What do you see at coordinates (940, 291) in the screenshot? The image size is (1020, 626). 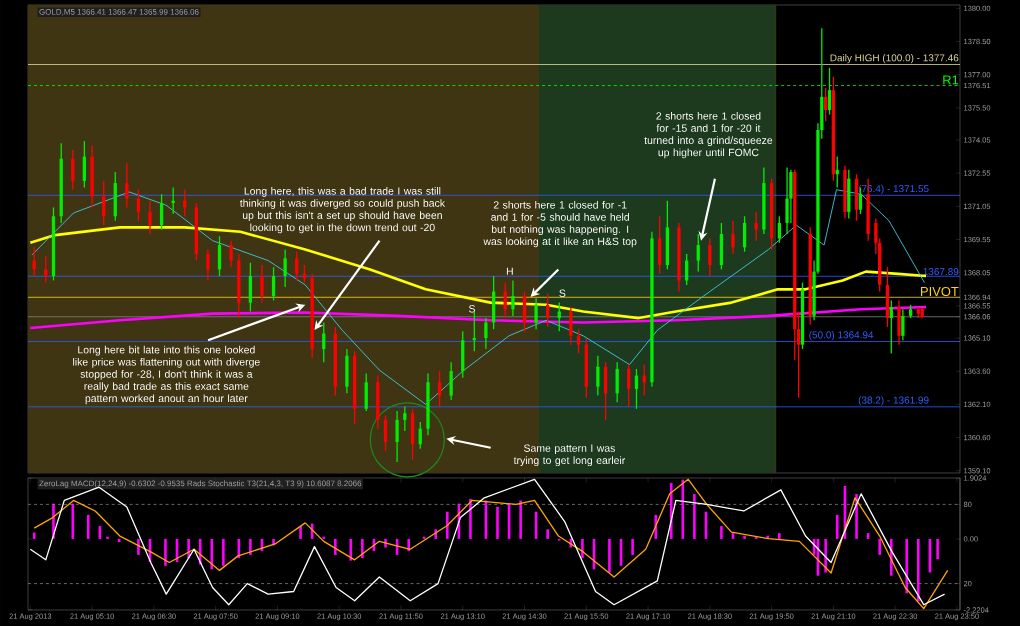 I see `ref-line-label: PIVOT` at bounding box center [940, 291].